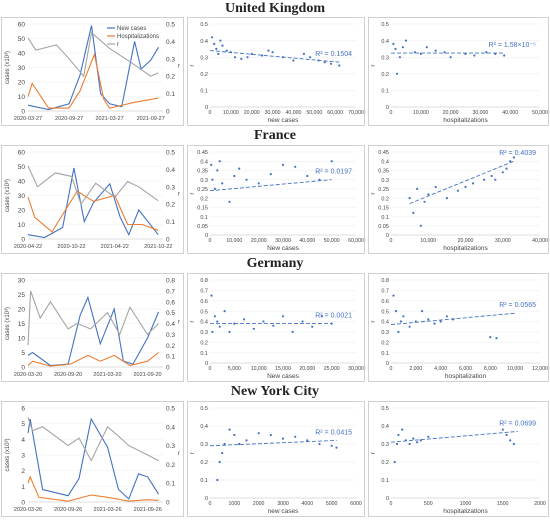 The height and width of the screenshot is (521, 550). I want to click on nyc-hosp-scatter-y-tick-label: 0, so click(387, 499).